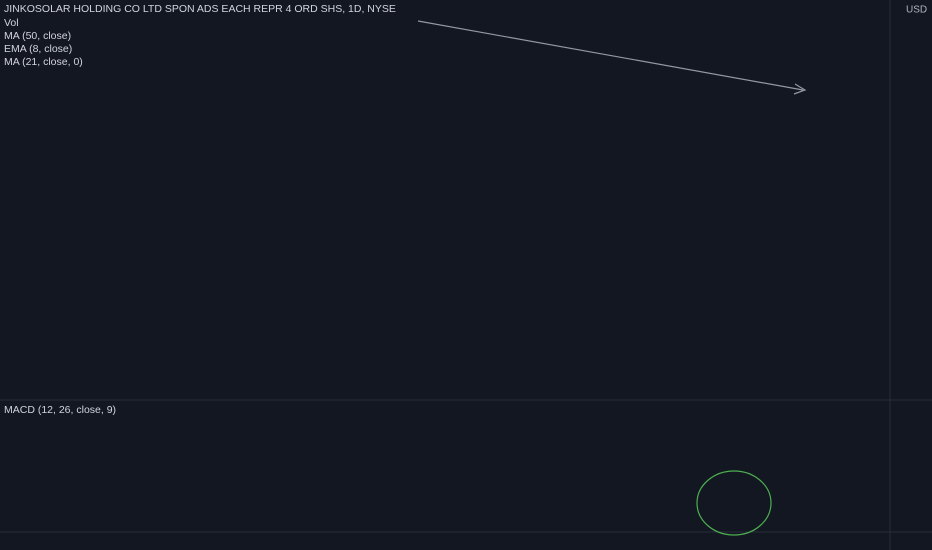 The height and width of the screenshot is (550, 932). Describe the element at coordinates (37, 36) in the screenshot. I see `legend-entry: MA (50, close)` at that location.